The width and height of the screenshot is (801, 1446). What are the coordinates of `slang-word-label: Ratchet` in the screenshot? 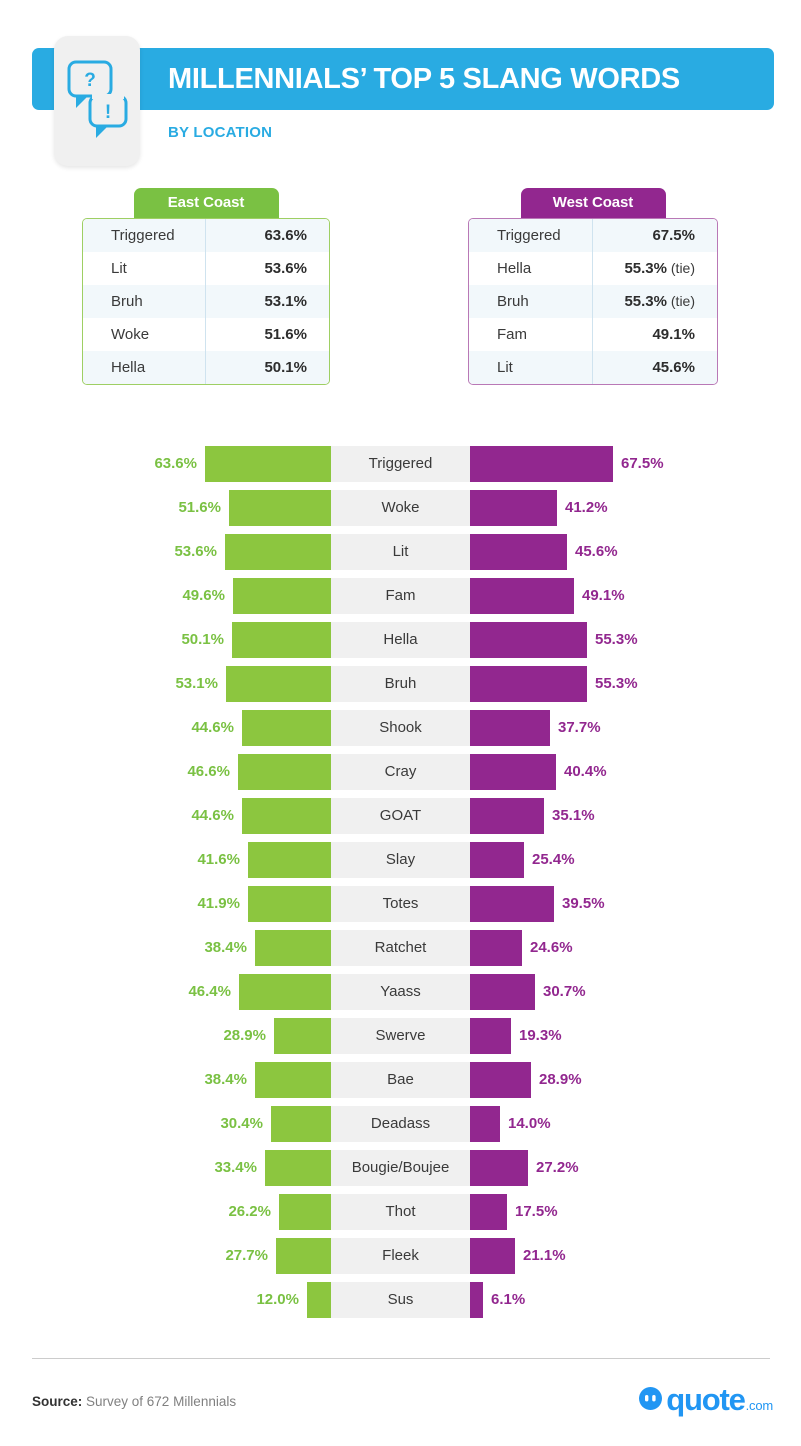 It's located at (400, 948).